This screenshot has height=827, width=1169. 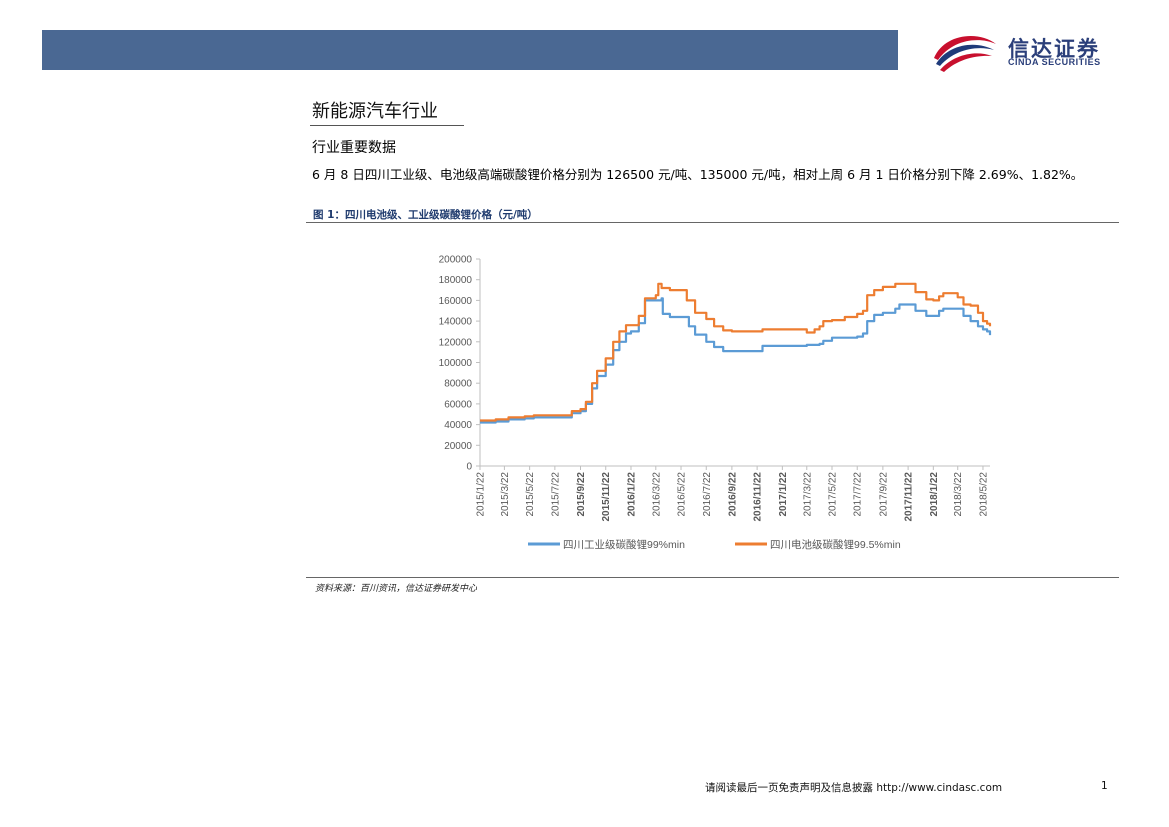 What do you see at coordinates (758, 497) in the screenshot?
I see `x-tick-label: 2016/11/22` at bounding box center [758, 497].